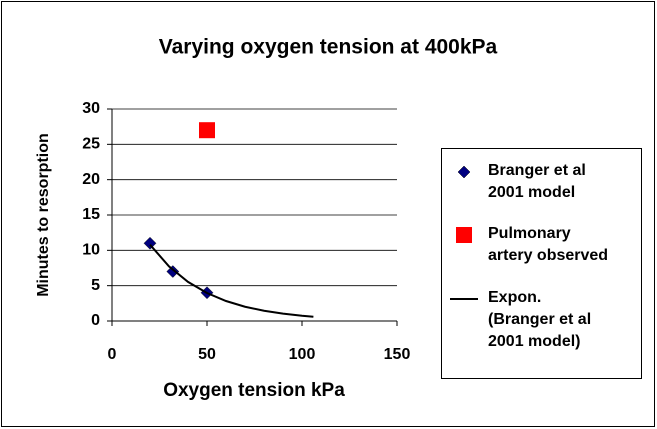 This screenshot has width=657, height=429. Describe the element at coordinates (540, 319) in the screenshot. I see `legend-label: Expon. (Branger et al 2001 model)` at that location.